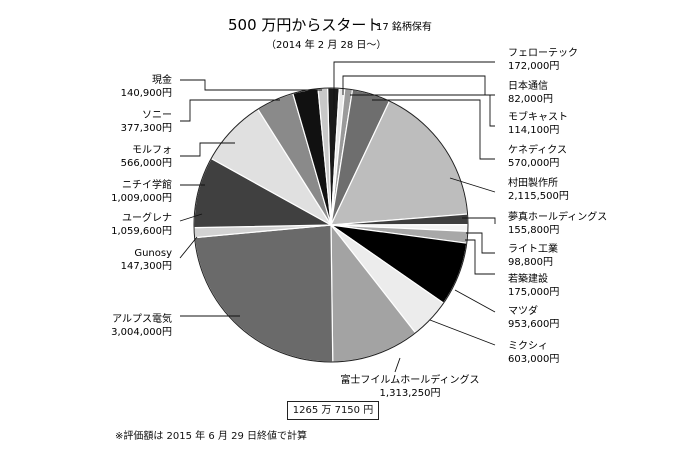 This screenshot has width=692, height=451. Describe the element at coordinates (538, 196) in the screenshot. I see `slice-label-value: 2,115,500円` at that location.